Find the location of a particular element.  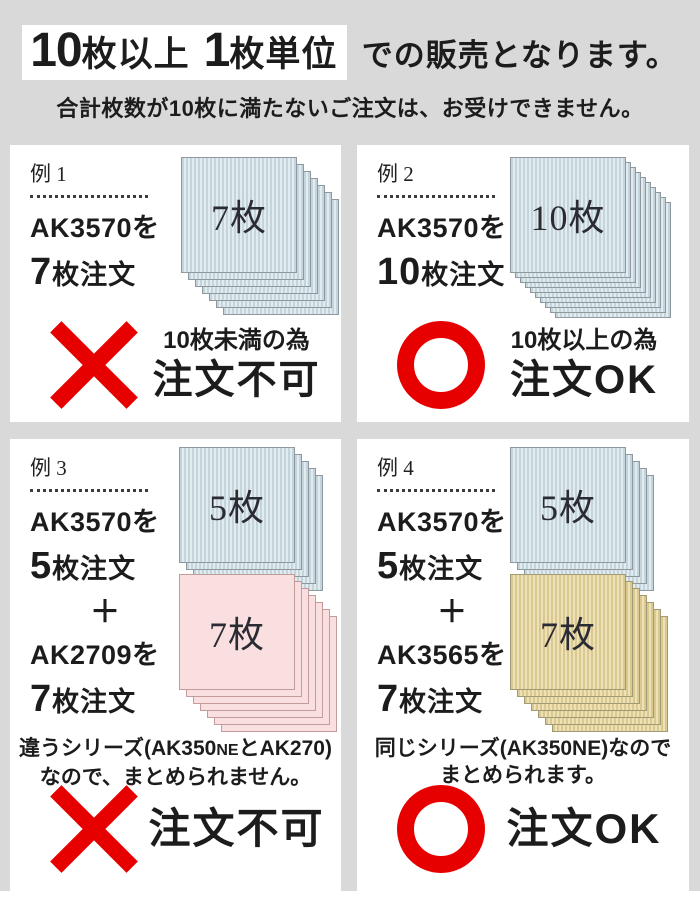

subtitle: 合計枚数が10枚に満たないご注文は、お受けできません。 is located at coordinates (350, 108).